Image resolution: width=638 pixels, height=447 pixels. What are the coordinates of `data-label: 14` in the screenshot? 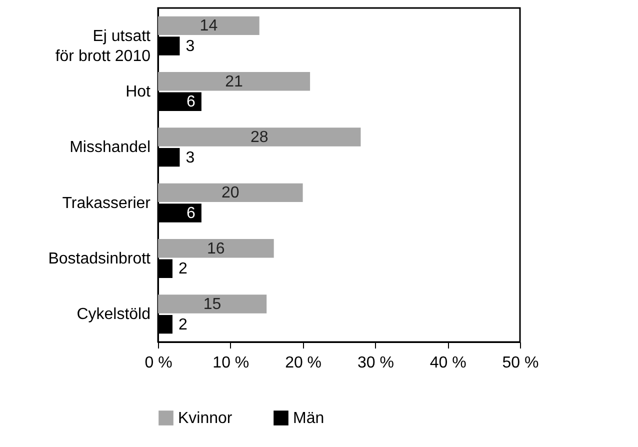 It's located at (209, 26).